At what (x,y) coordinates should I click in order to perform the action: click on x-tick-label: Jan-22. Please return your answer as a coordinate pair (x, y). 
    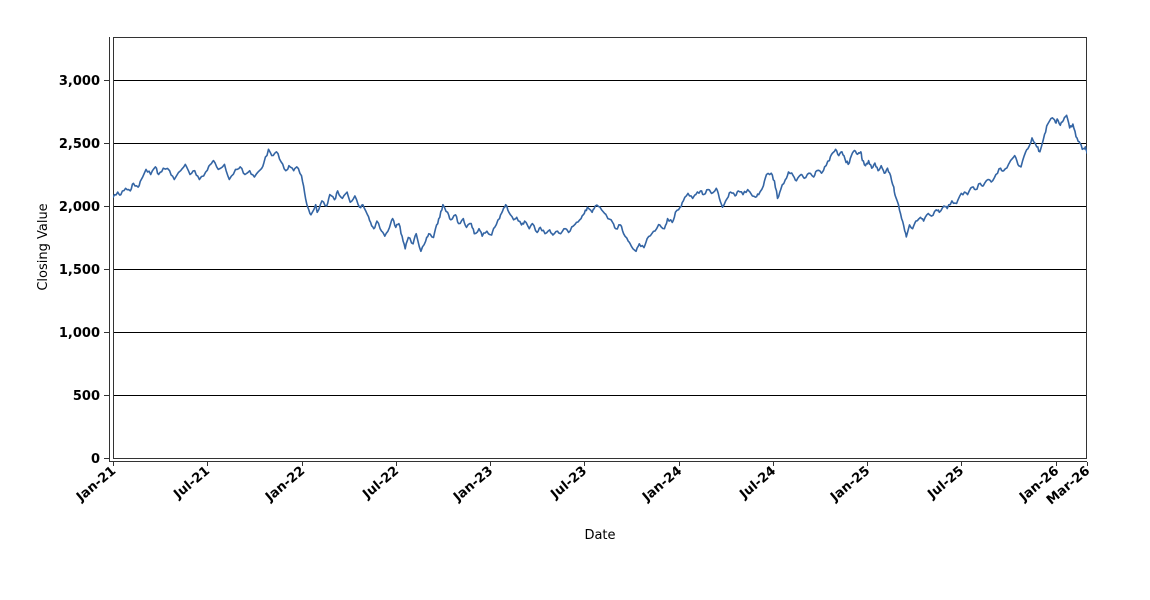
    Looking at the image, I should click on (285, 485).